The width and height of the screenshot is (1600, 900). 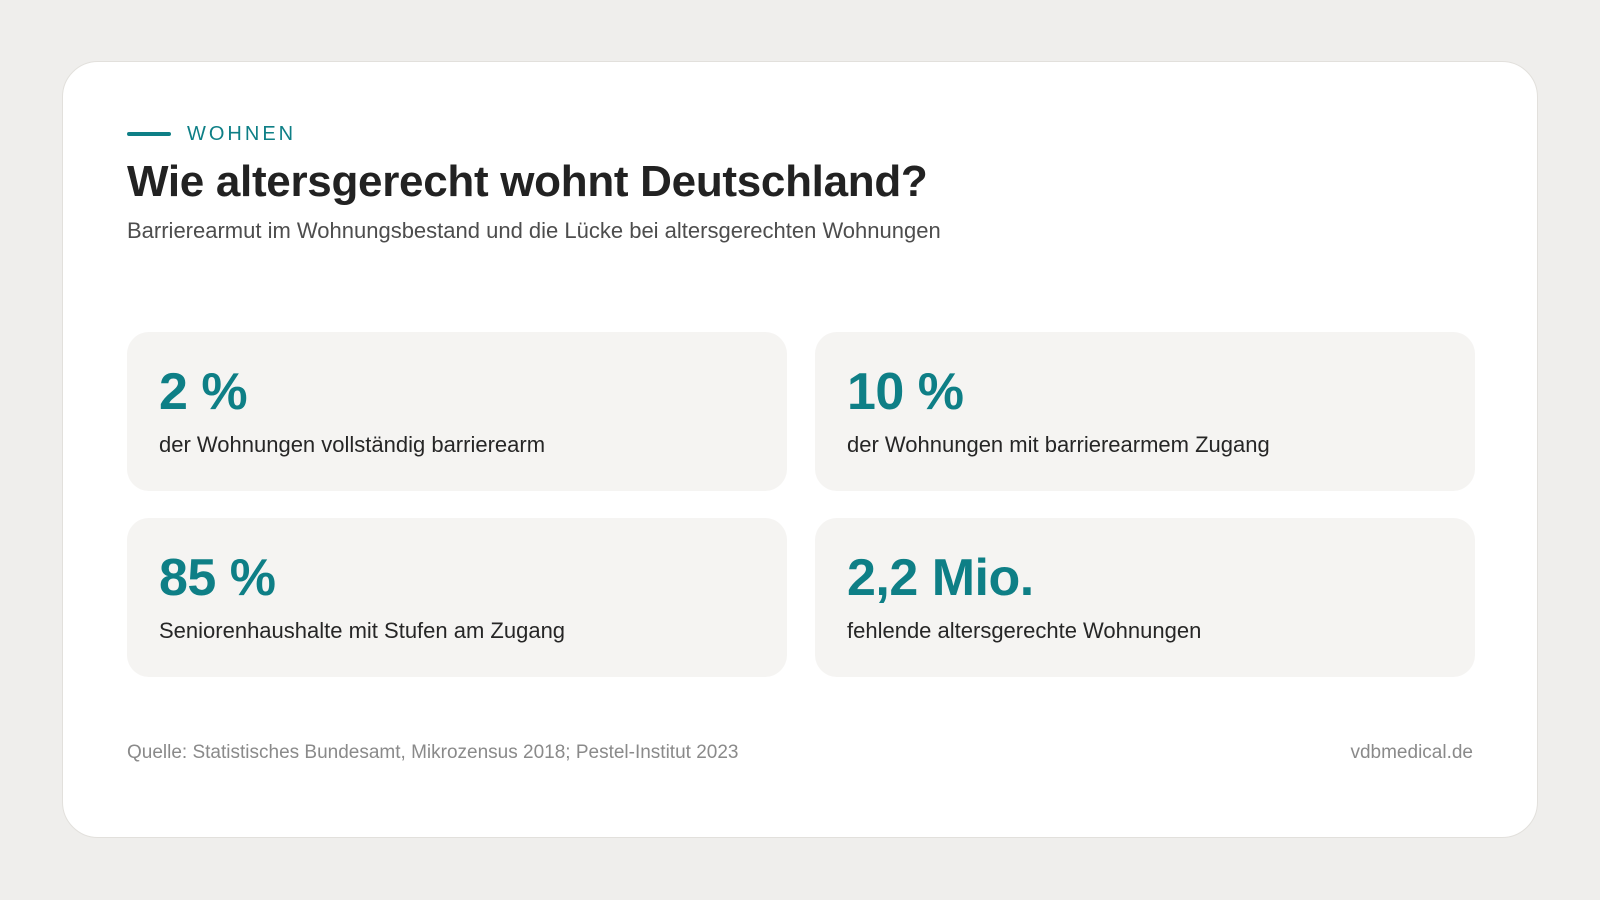 What do you see at coordinates (940, 578) in the screenshot?
I see `stat-value: 2,2 Mio.` at bounding box center [940, 578].